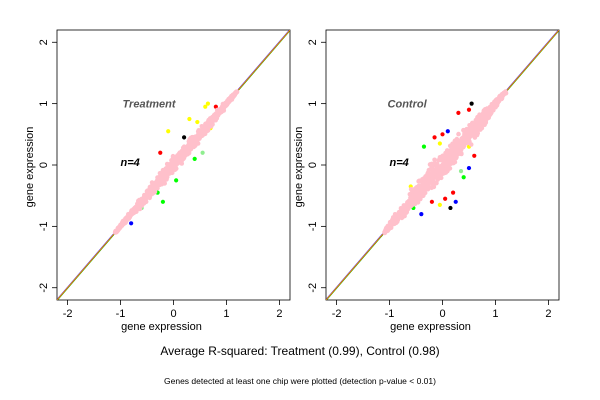  Describe the element at coordinates (121, 314) in the screenshot. I see `x-tick-label: -1` at that location.